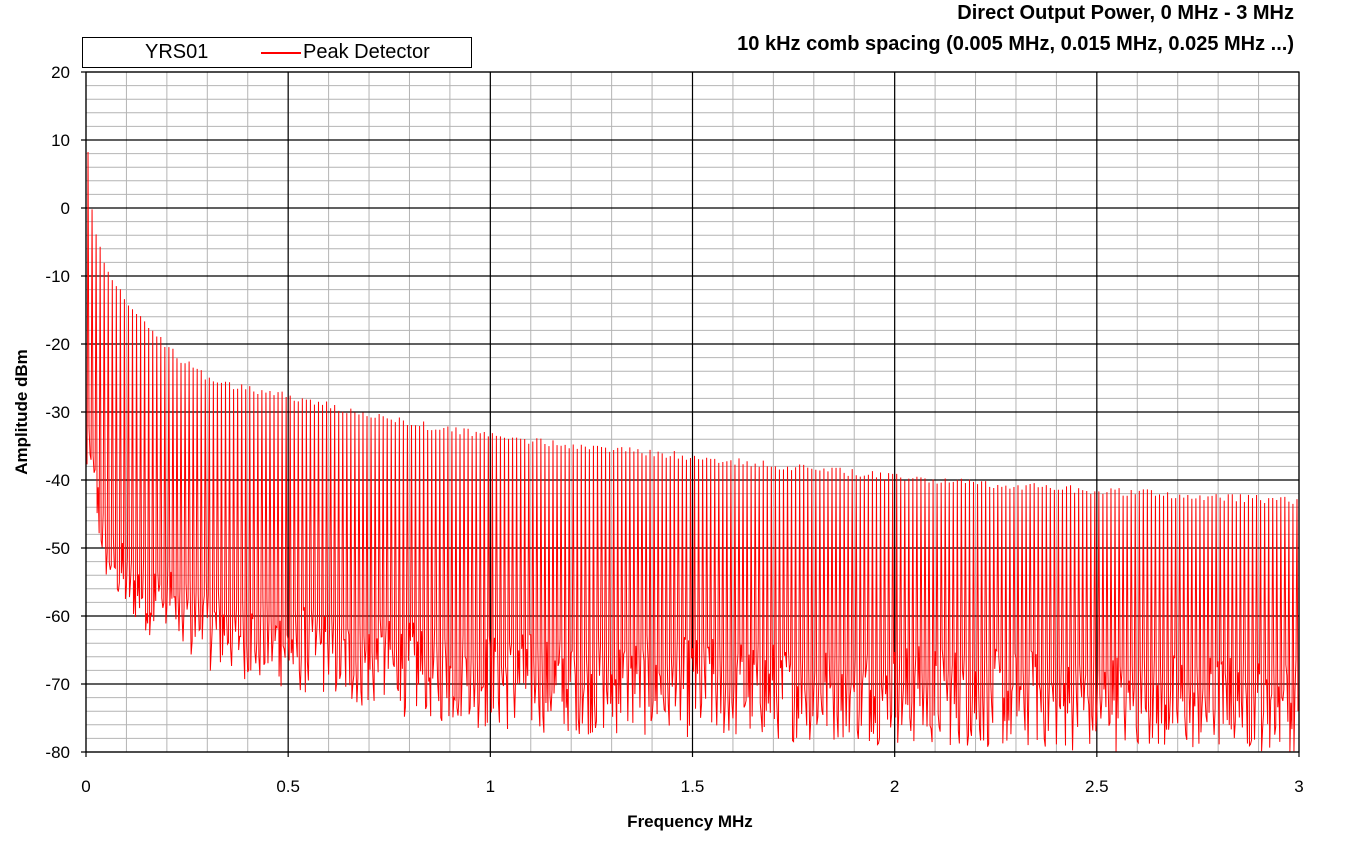  What do you see at coordinates (490, 786) in the screenshot?
I see `x-tick-label: 1` at bounding box center [490, 786].